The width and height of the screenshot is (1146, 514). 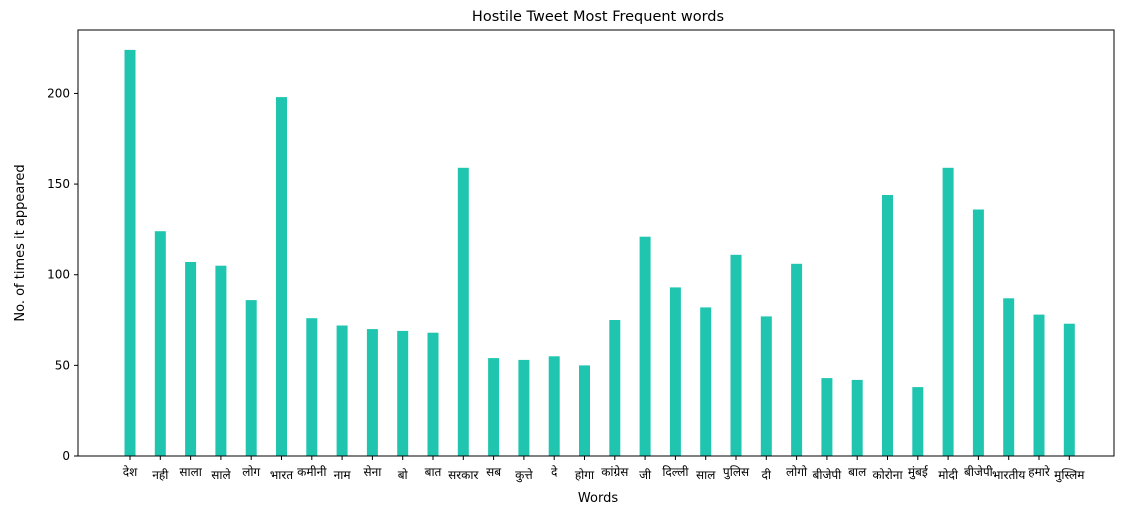 What do you see at coordinates (615, 472) in the screenshot?
I see `x-tick-label: कांग्रेस` at bounding box center [615, 472].